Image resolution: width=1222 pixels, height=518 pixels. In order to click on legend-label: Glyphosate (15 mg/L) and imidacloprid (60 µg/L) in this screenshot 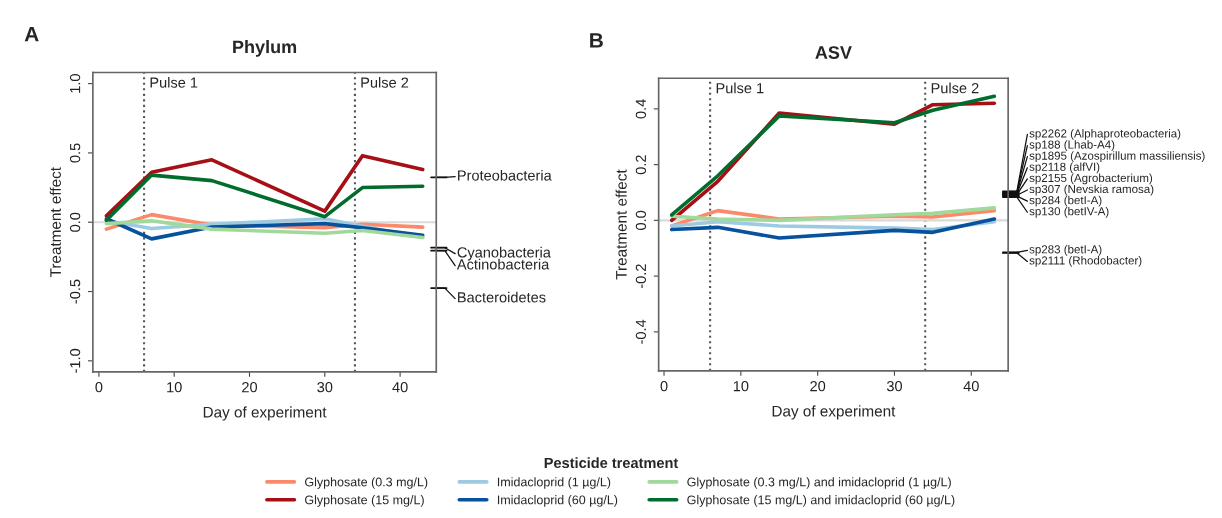, I will do `click(821, 501)`.